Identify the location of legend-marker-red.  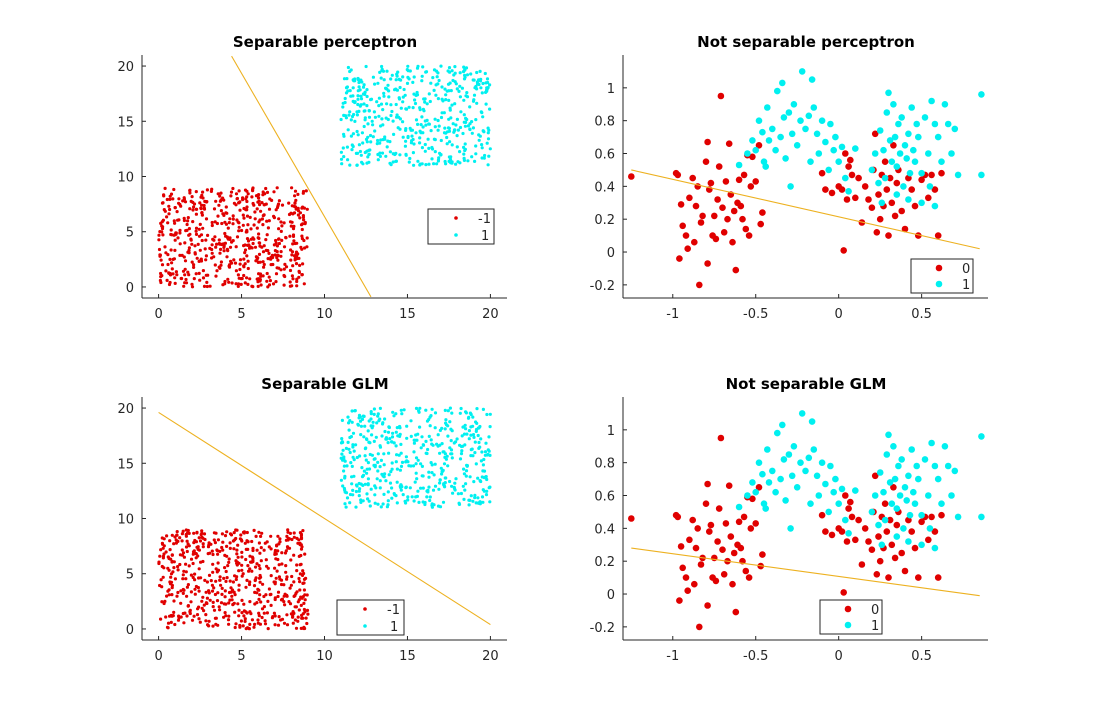
(939, 268).